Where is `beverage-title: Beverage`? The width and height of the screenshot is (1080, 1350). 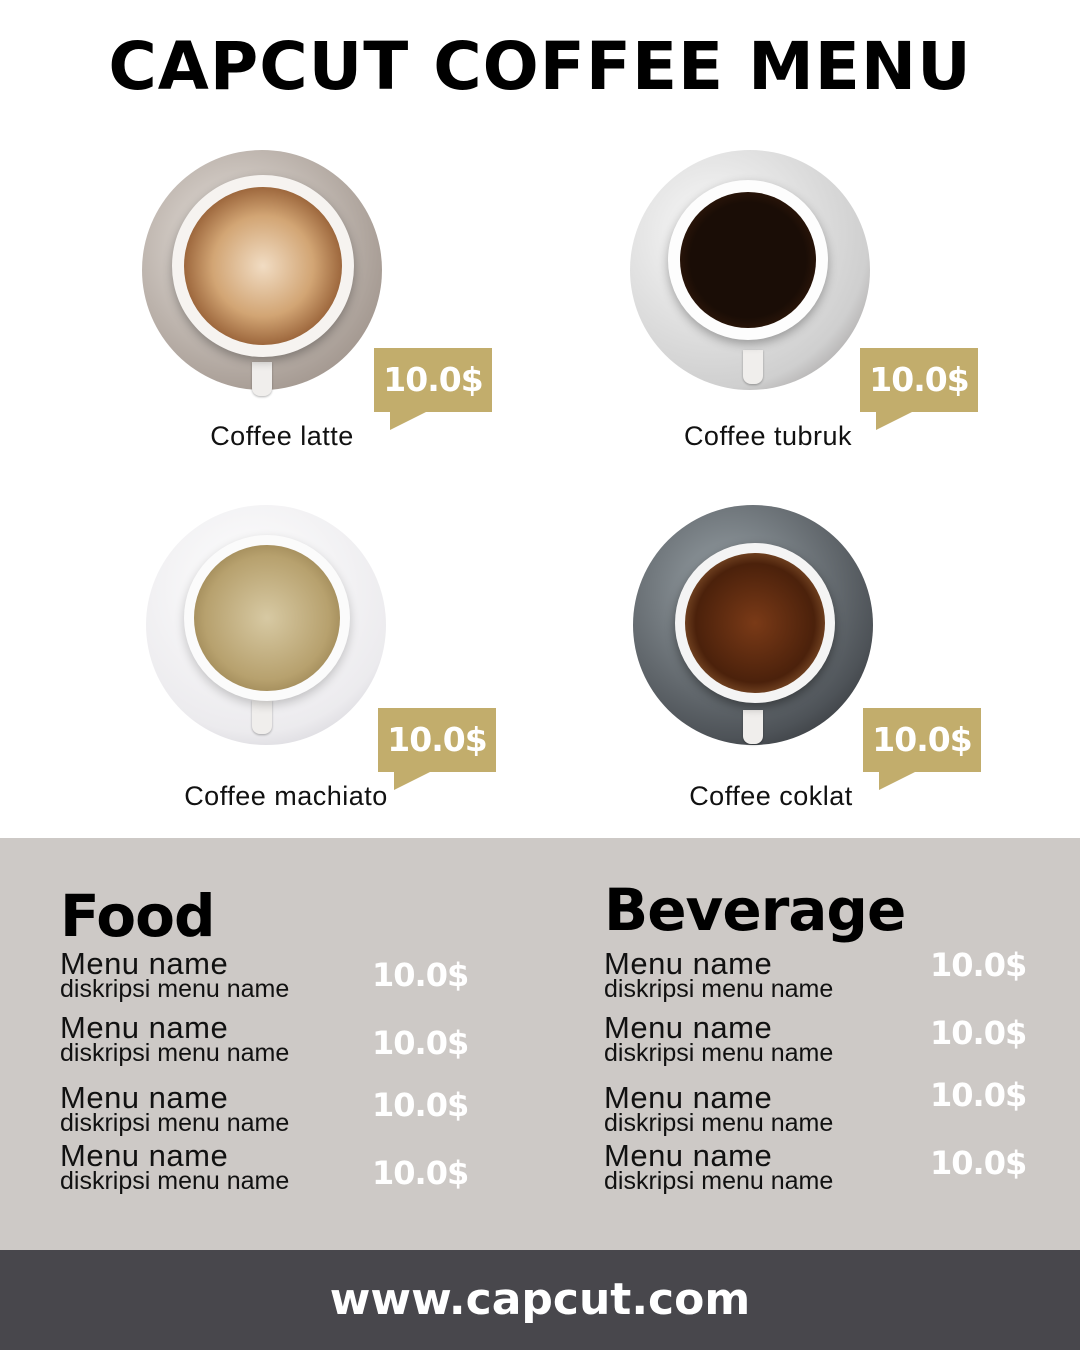
beverage-title: Beverage is located at coordinates (755, 910).